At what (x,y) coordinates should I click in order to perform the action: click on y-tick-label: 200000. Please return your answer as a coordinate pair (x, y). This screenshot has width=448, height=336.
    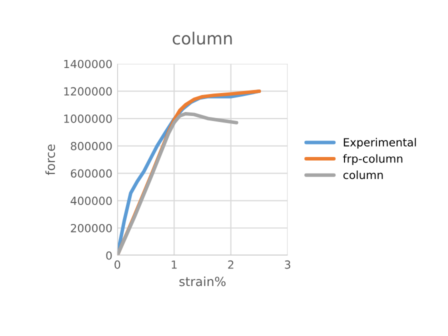
    Looking at the image, I should click on (91, 228).